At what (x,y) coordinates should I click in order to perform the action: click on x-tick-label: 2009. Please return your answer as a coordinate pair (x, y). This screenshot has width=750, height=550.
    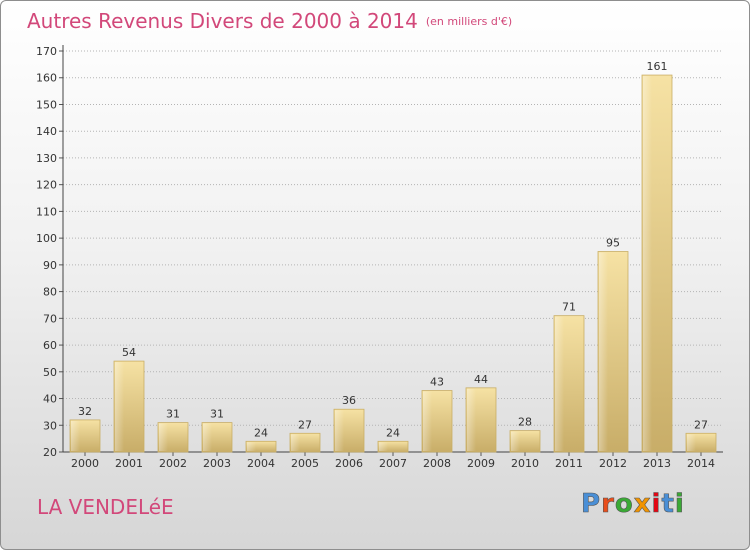
    Looking at the image, I should click on (481, 463).